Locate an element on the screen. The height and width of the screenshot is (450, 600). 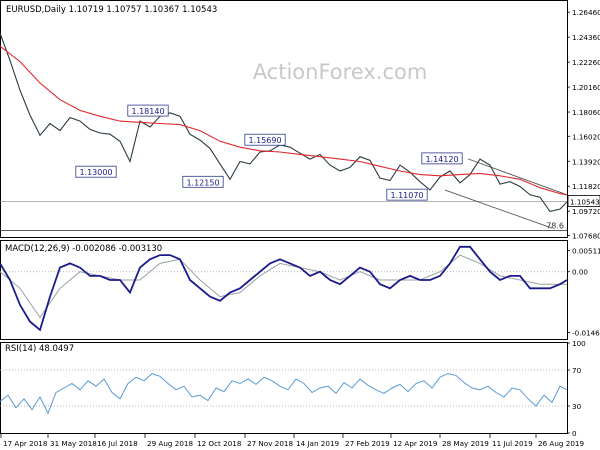
swing-label: 1.15690 is located at coordinates (265, 139).